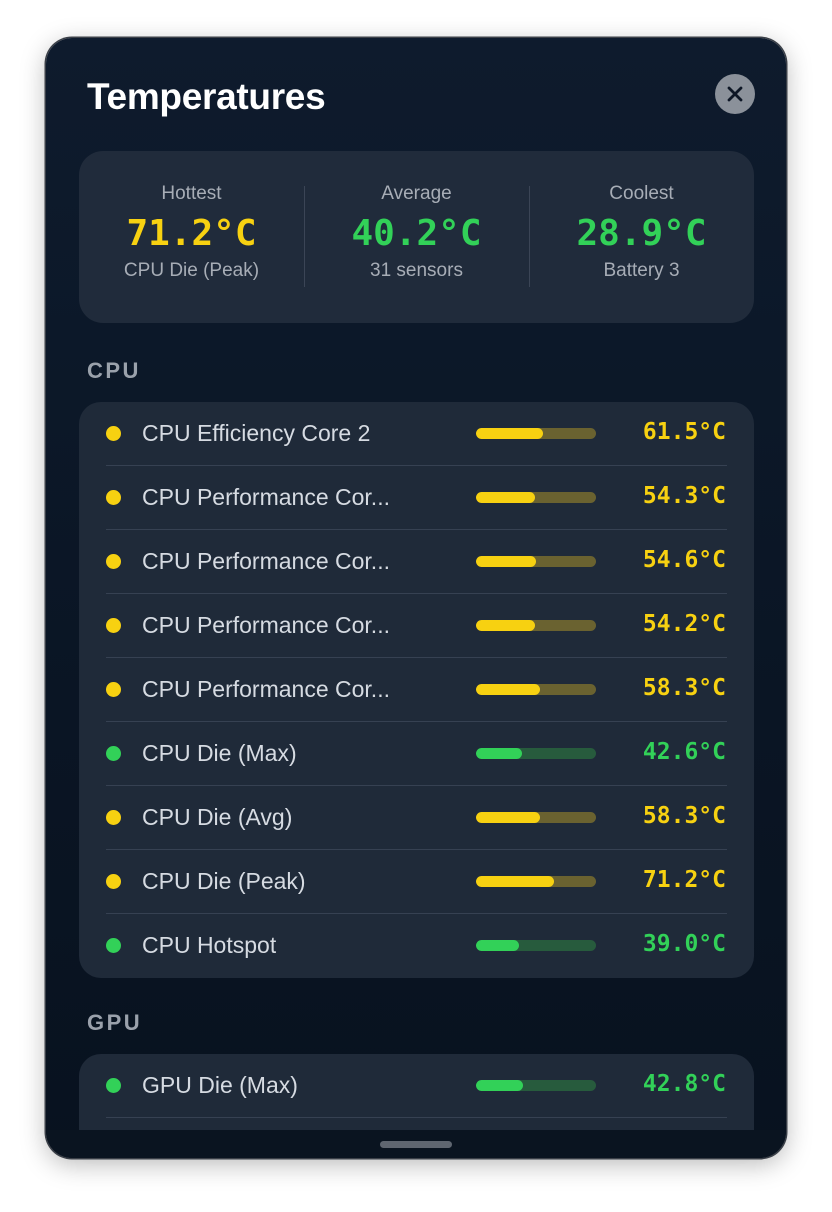 The image size is (832, 1212). Describe the element at coordinates (684, 1084) in the screenshot. I see `sensor-temperature: 42.8°C` at that location.